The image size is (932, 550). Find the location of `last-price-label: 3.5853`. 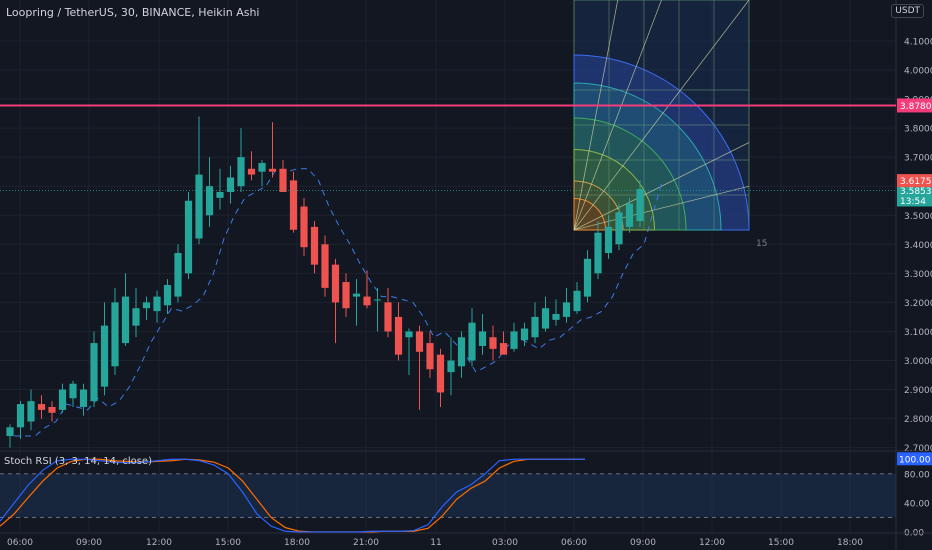

last-price-label: 3.5853 is located at coordinates (916, 192).